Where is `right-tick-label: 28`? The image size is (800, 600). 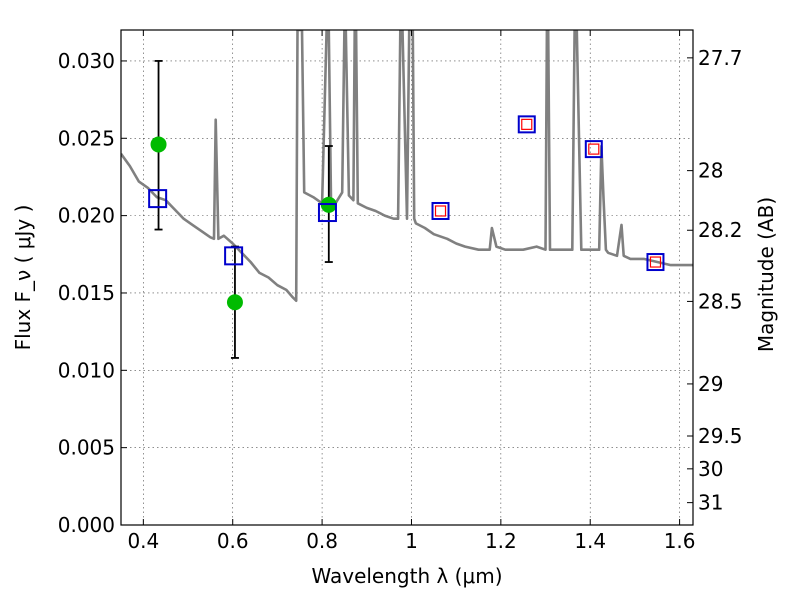
right-tick-label: 28 is located at coordinates (710, 171).